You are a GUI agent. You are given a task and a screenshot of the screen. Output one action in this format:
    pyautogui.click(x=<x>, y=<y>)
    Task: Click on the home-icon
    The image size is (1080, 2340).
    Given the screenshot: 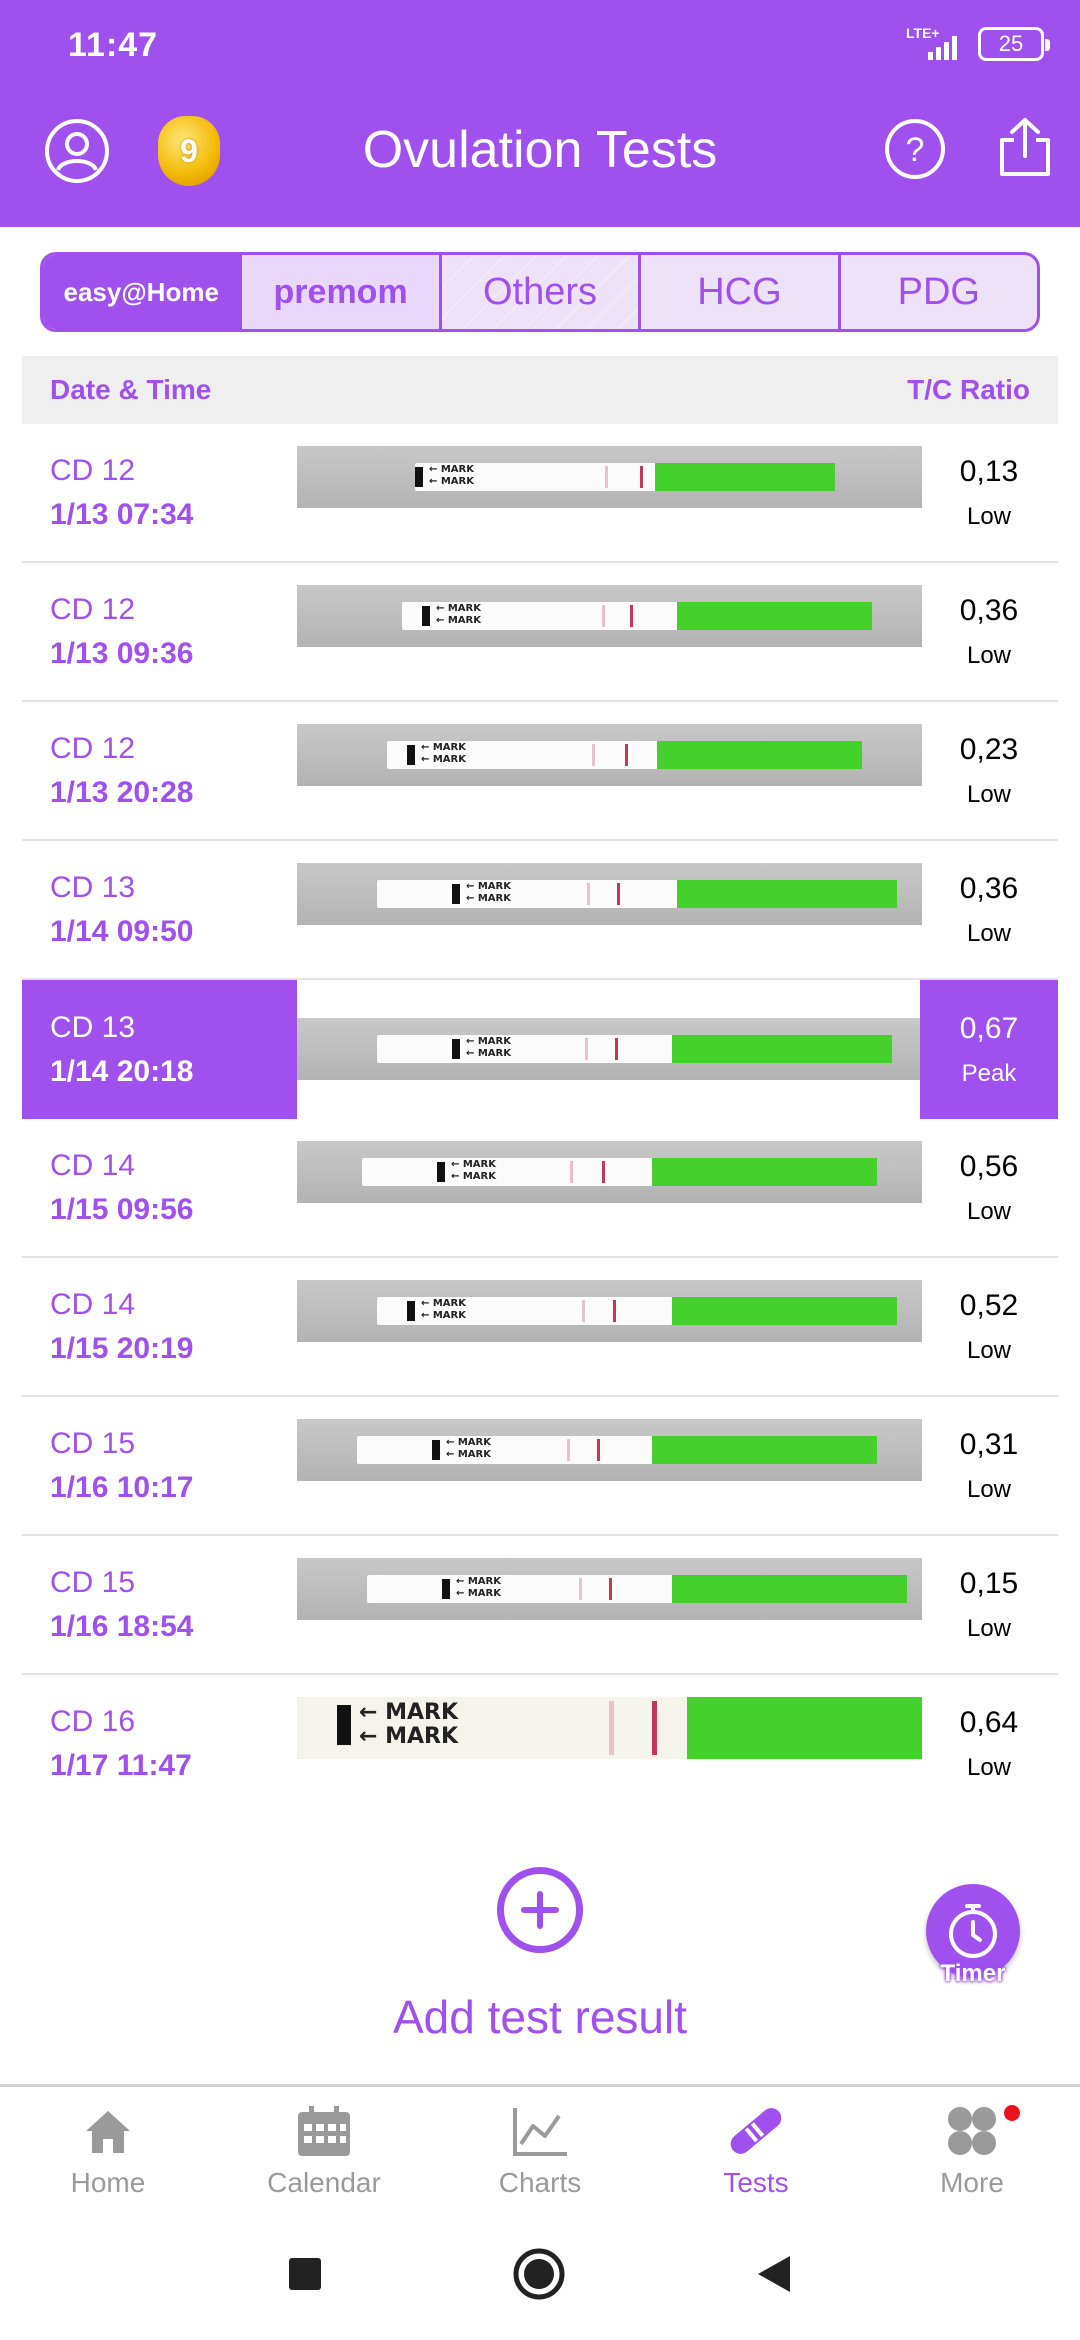 What is the action you would take?
    pyautogui.click(x=108, y=2132)
    